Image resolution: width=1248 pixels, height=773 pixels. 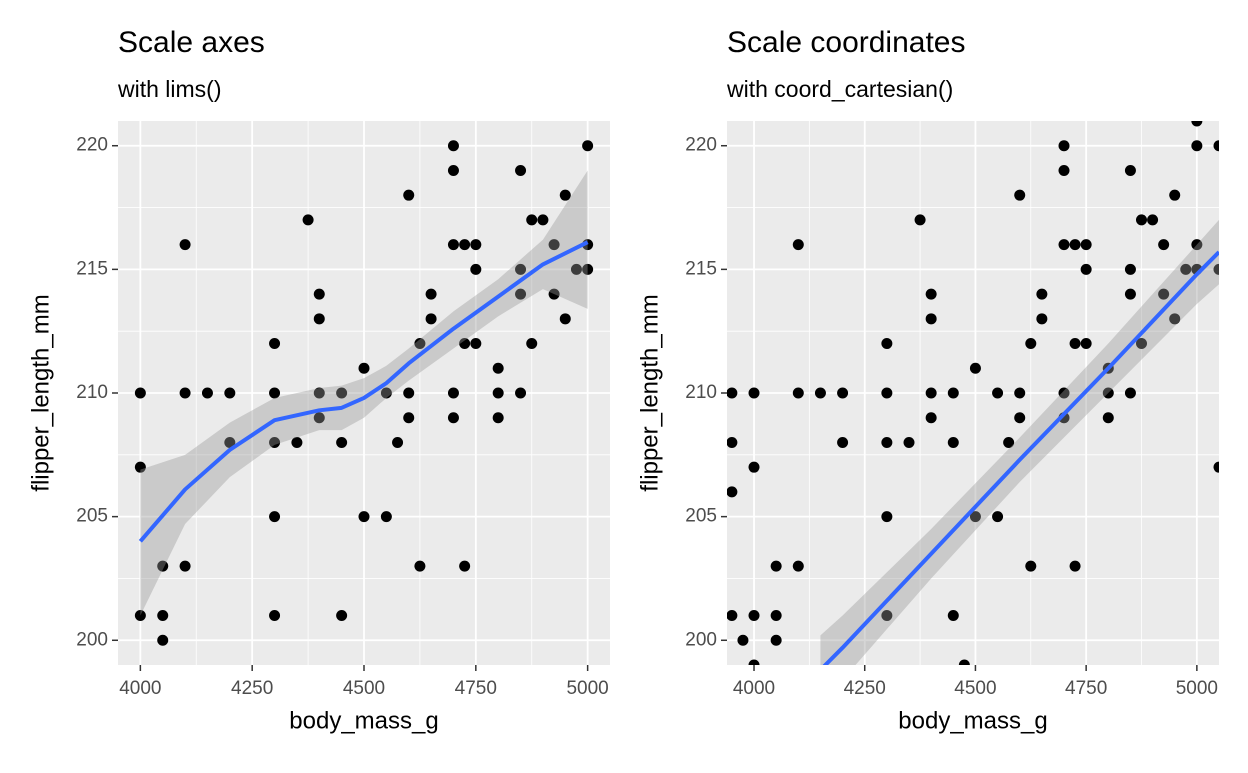 I want to click on y-tick-label: 220, so click(x=701, y=145).